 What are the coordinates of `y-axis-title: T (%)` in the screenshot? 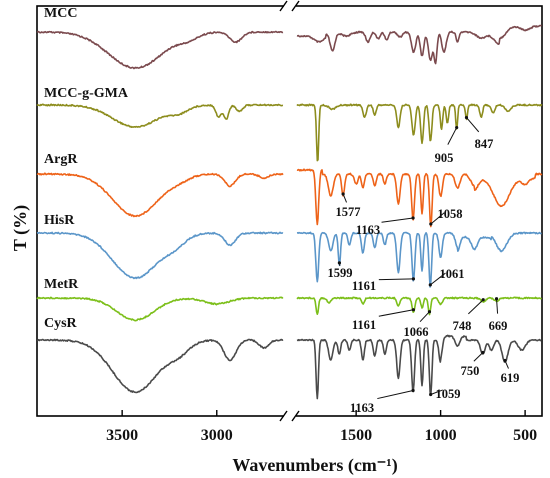 It's located at (20, 228).